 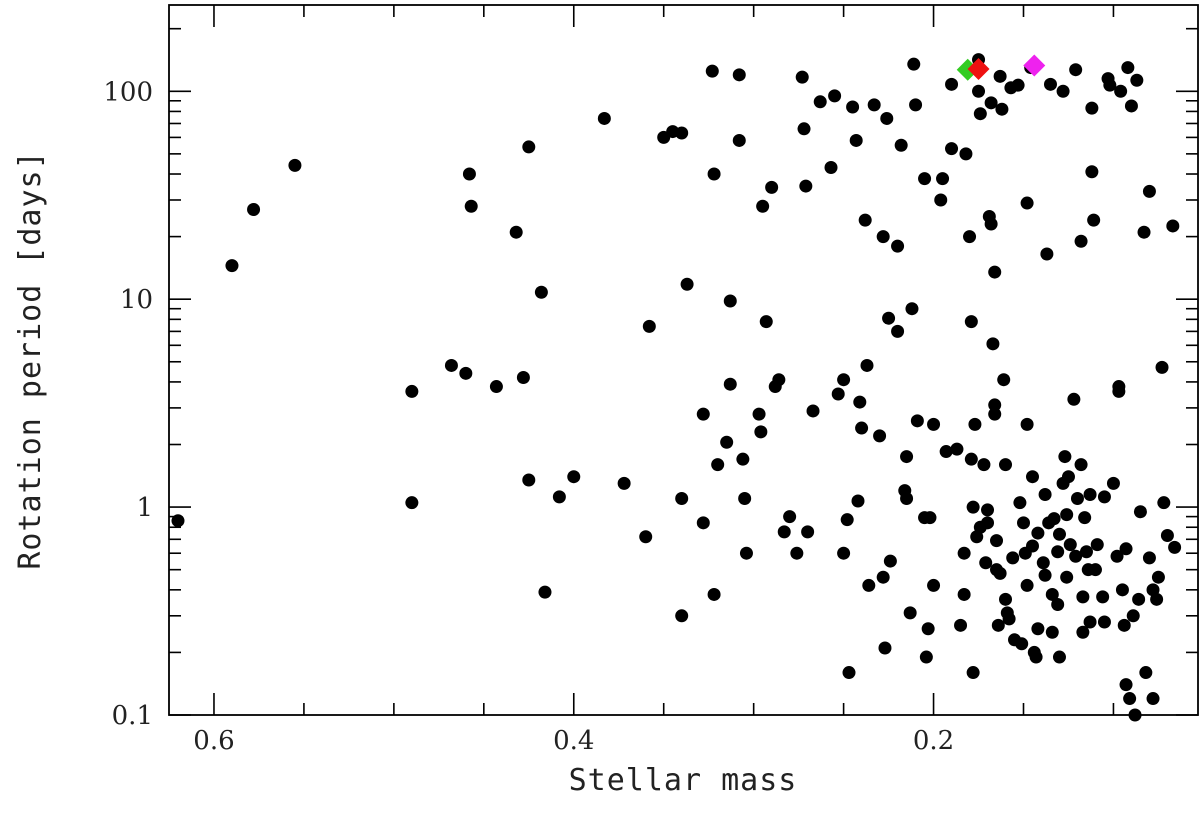 What do you see at coordinates (1034, 65) in the screenshot?
I see `highlight-diamond-point` at bounding box center [1034, 65].